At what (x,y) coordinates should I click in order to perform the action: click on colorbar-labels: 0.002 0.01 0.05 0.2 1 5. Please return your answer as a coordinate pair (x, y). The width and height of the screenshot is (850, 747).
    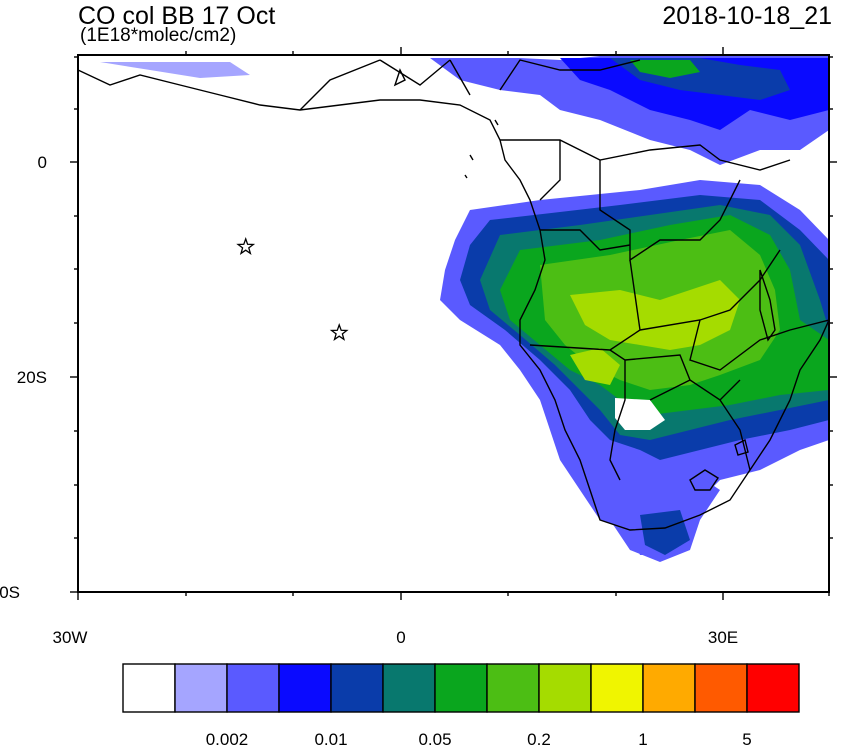
    Looking at the image, I should click on (479, 738).